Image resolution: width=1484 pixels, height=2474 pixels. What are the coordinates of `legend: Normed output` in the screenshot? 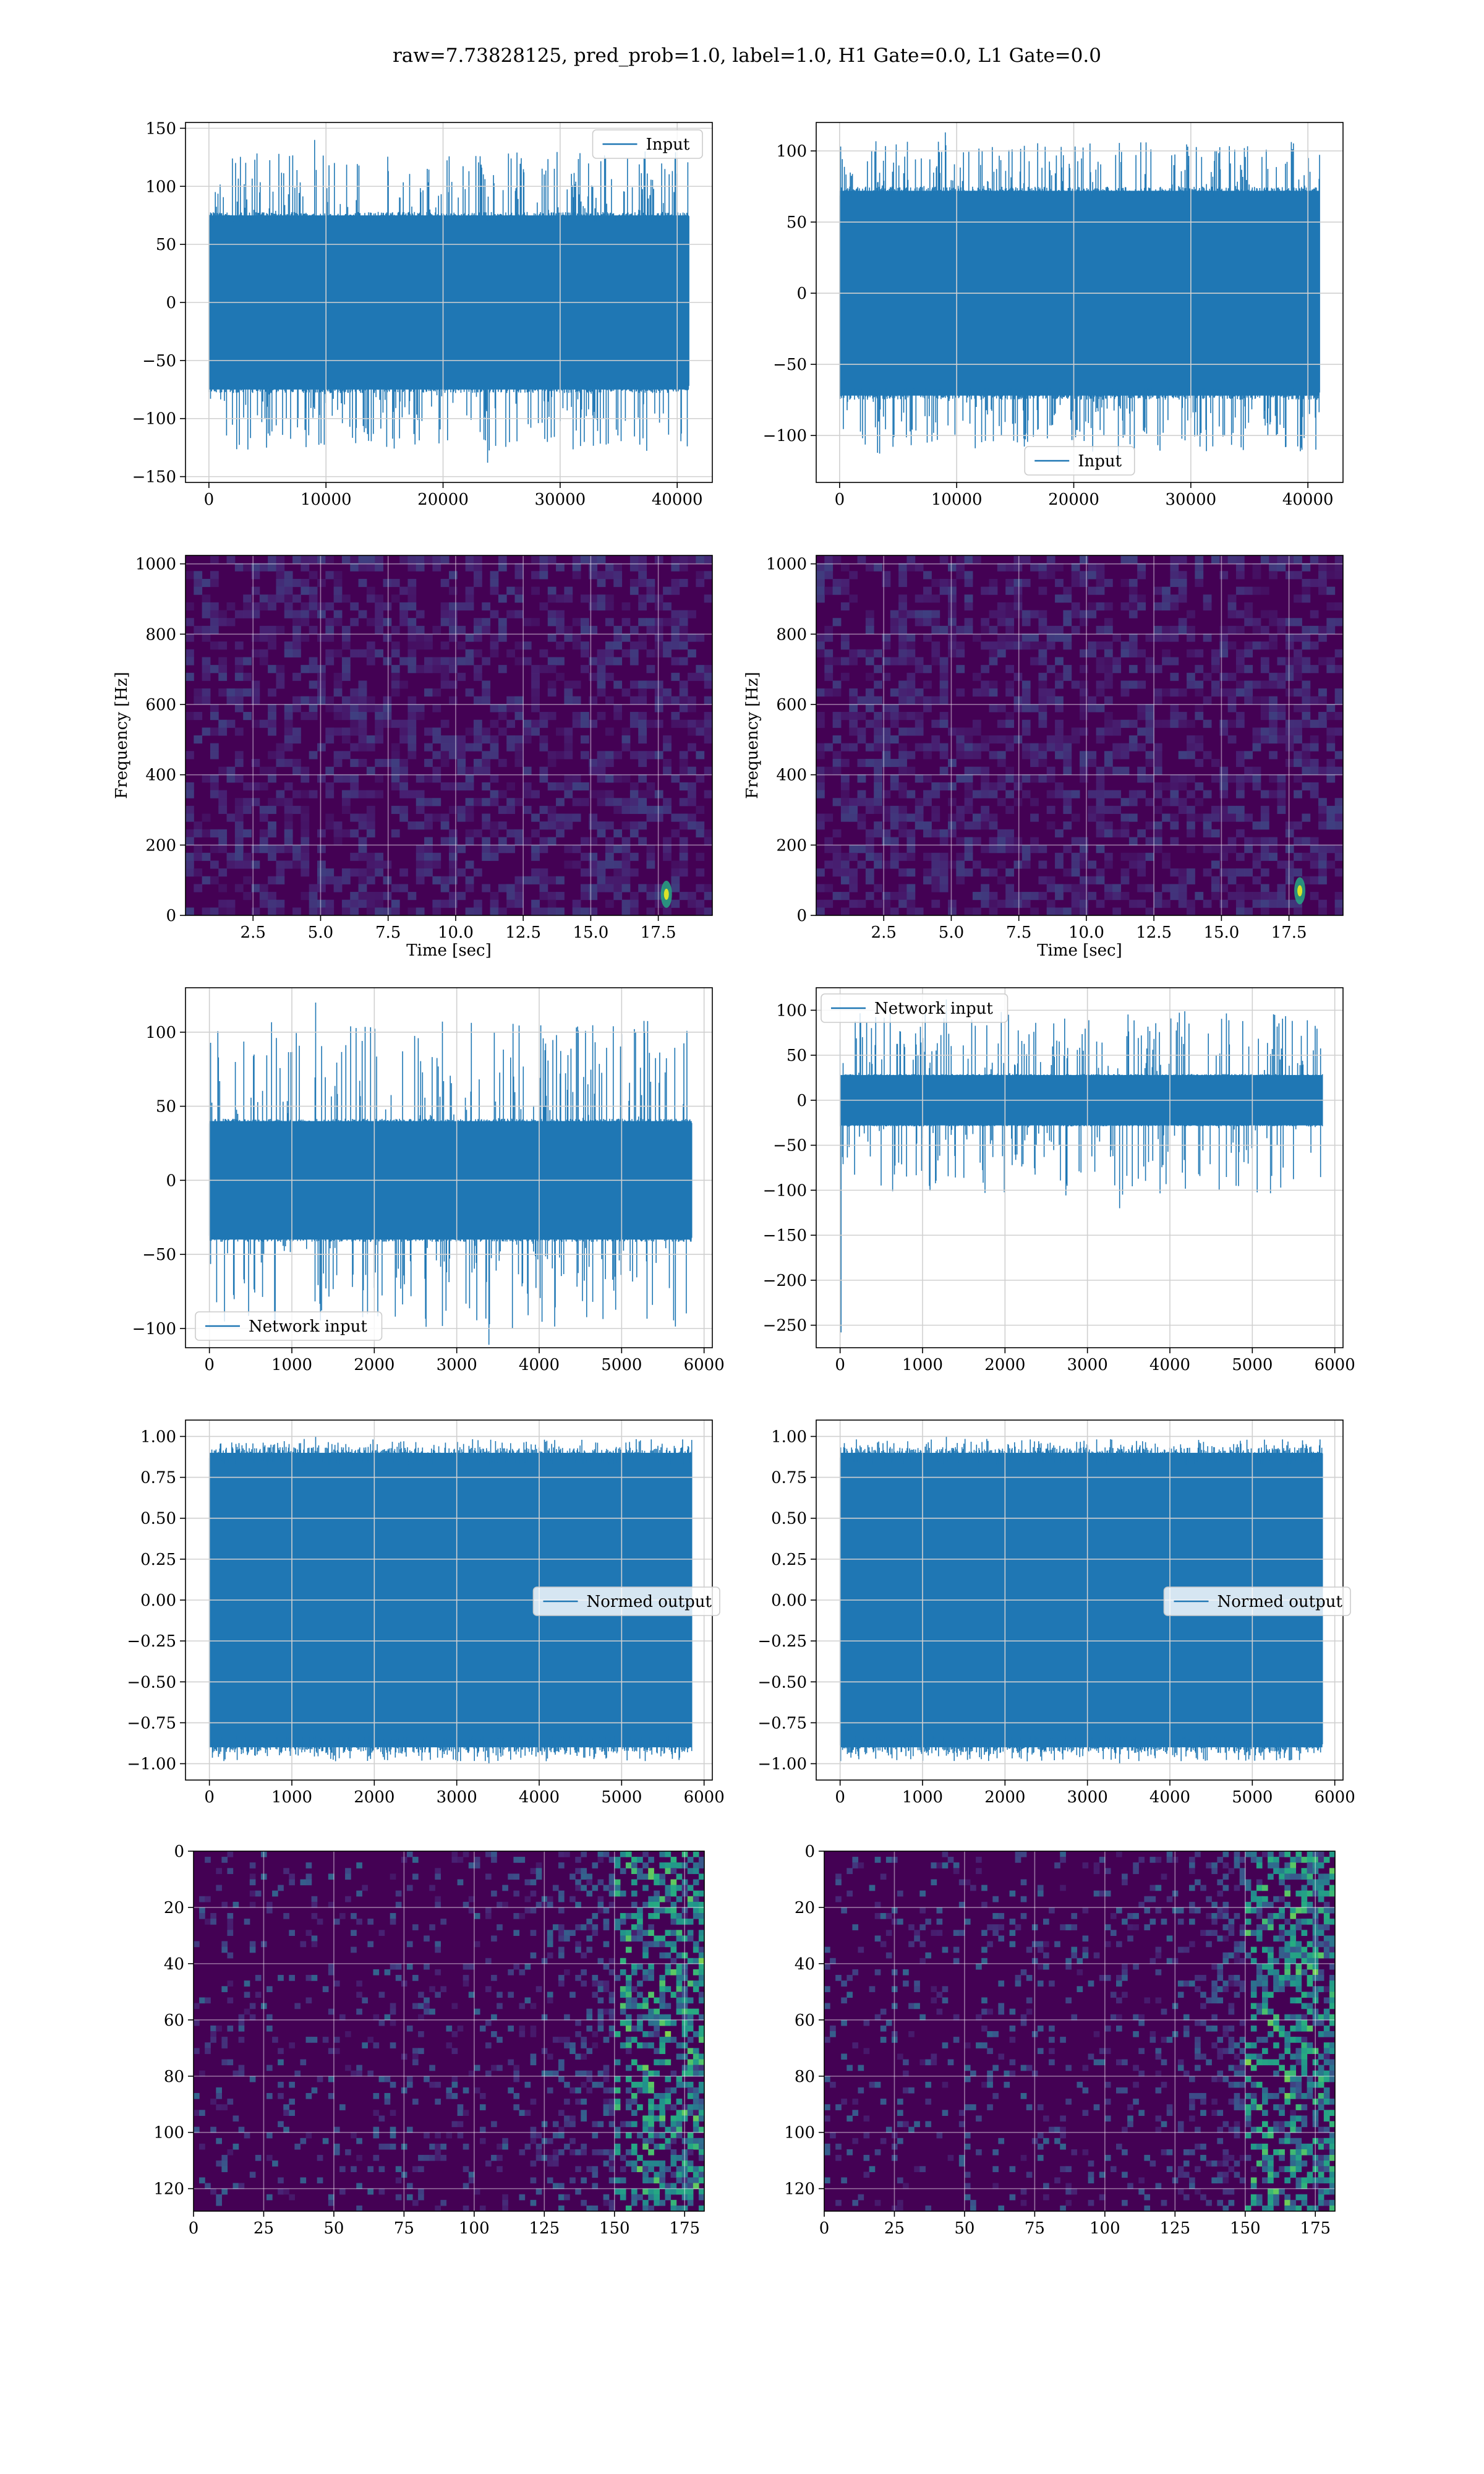 It's located at (626, 1601).